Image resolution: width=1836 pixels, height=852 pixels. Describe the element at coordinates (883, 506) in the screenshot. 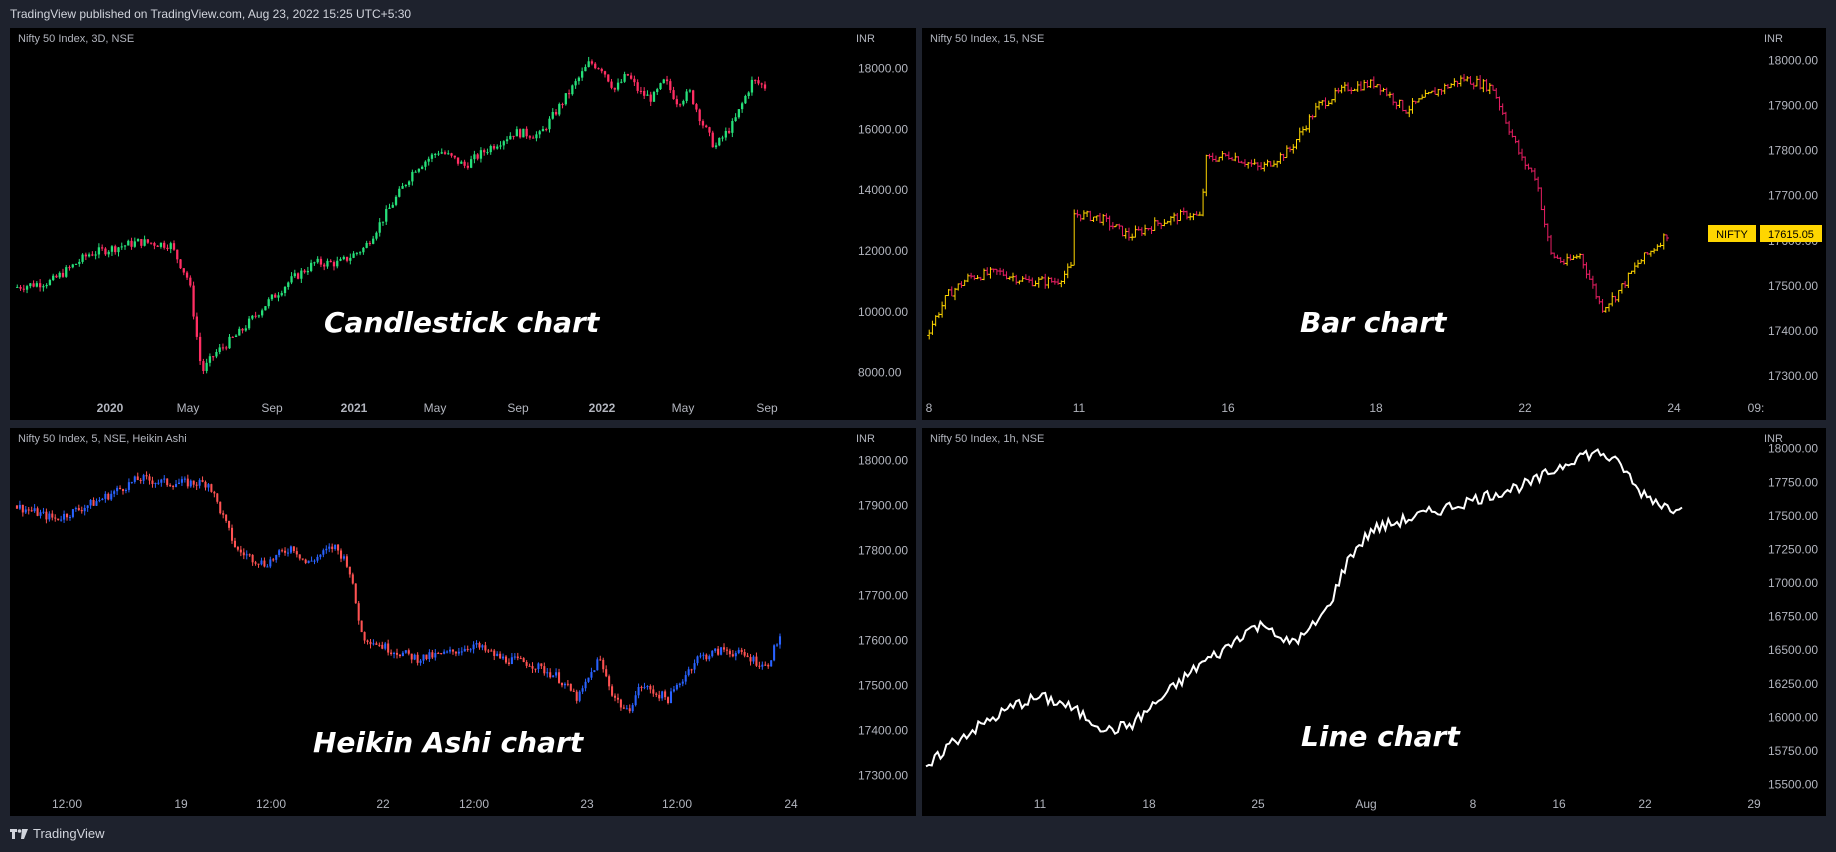

I see `y-tick-label: 17900.00` at that location.